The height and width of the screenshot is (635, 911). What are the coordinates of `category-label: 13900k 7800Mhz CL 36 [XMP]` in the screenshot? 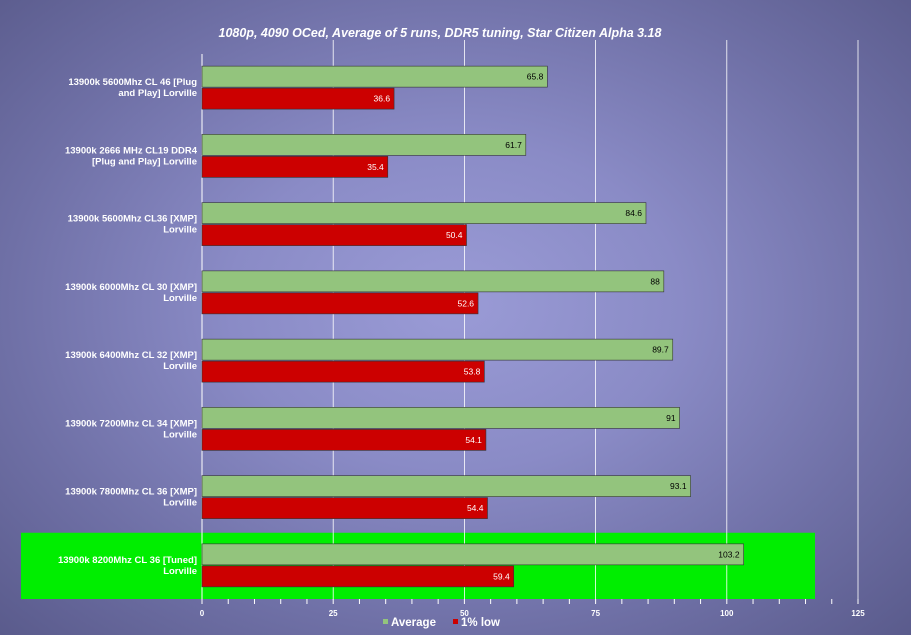 It's located at (131, 492).